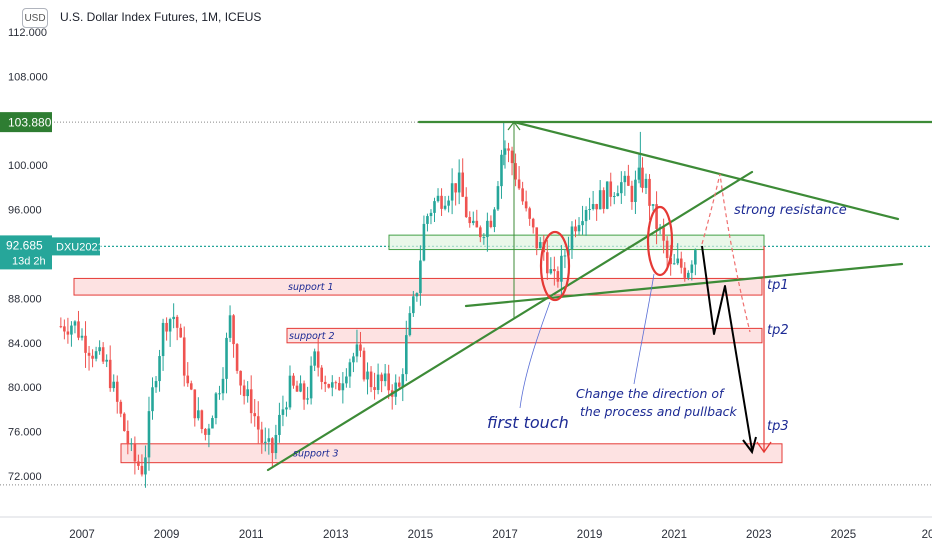 The width and height of the screenshot is (932, 550). Describe the element at coordinates (336, 535) in the screenshot. I see `time-tick-label: 2013` at that location.